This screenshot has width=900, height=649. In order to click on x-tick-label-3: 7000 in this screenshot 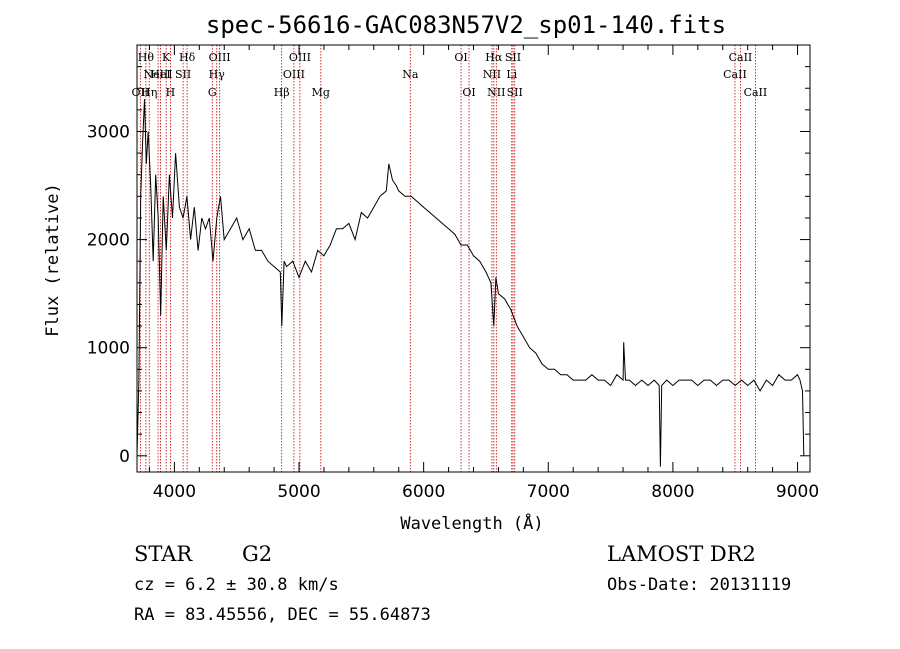, I will do `click(548, 492)`.